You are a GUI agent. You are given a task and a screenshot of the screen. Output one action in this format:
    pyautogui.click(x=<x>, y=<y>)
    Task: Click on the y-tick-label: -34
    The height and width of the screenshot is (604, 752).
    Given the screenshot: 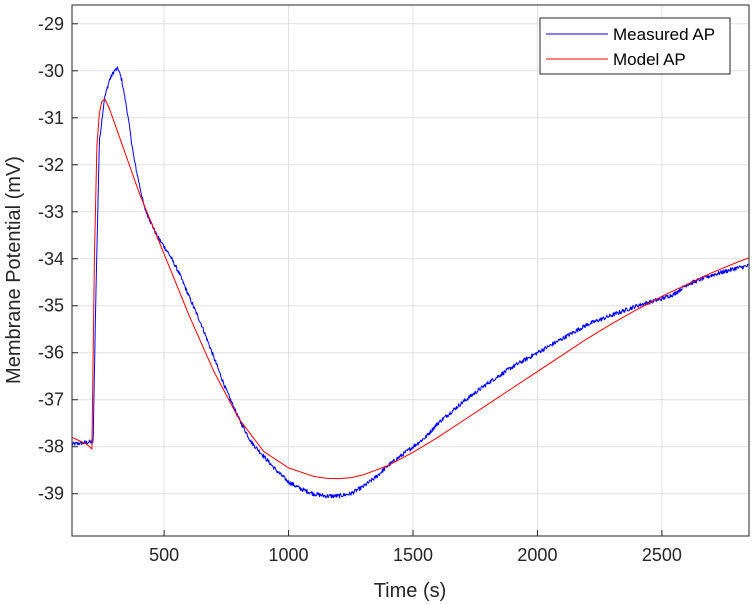 What is the action you would take?
    pyautogui.click(x=51, y=259)
    